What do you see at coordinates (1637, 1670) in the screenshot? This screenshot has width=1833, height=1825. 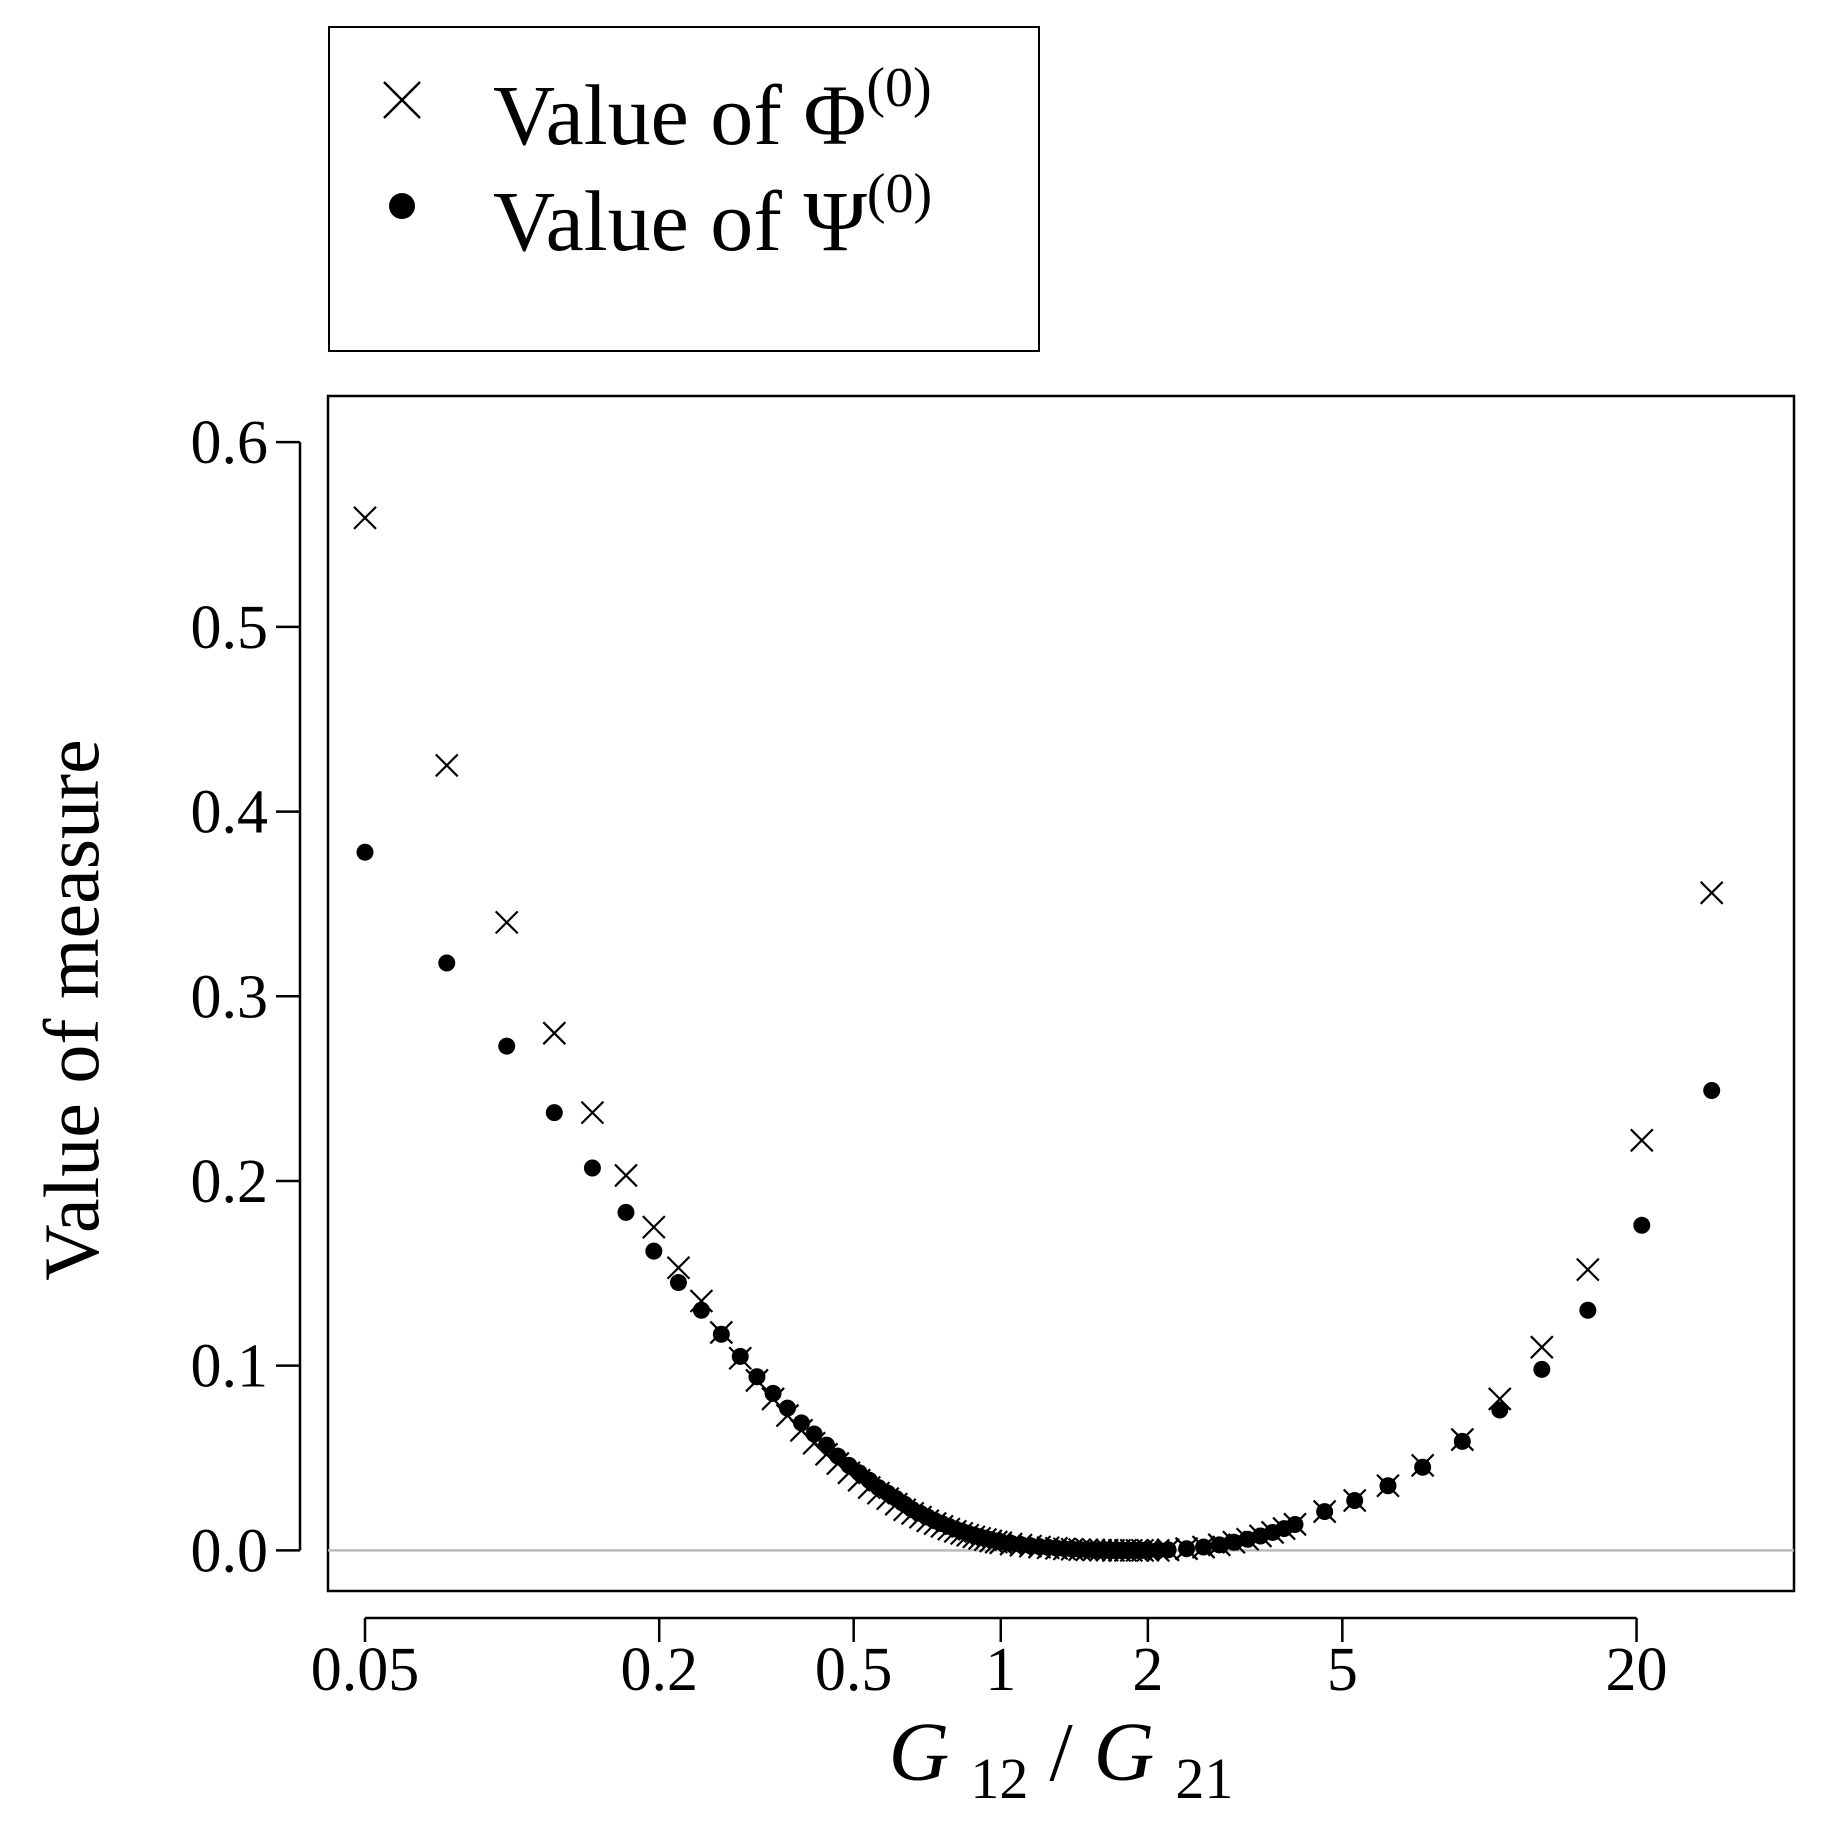 I see `x-tick-label: 20` at bounding box center [1637, 1670].